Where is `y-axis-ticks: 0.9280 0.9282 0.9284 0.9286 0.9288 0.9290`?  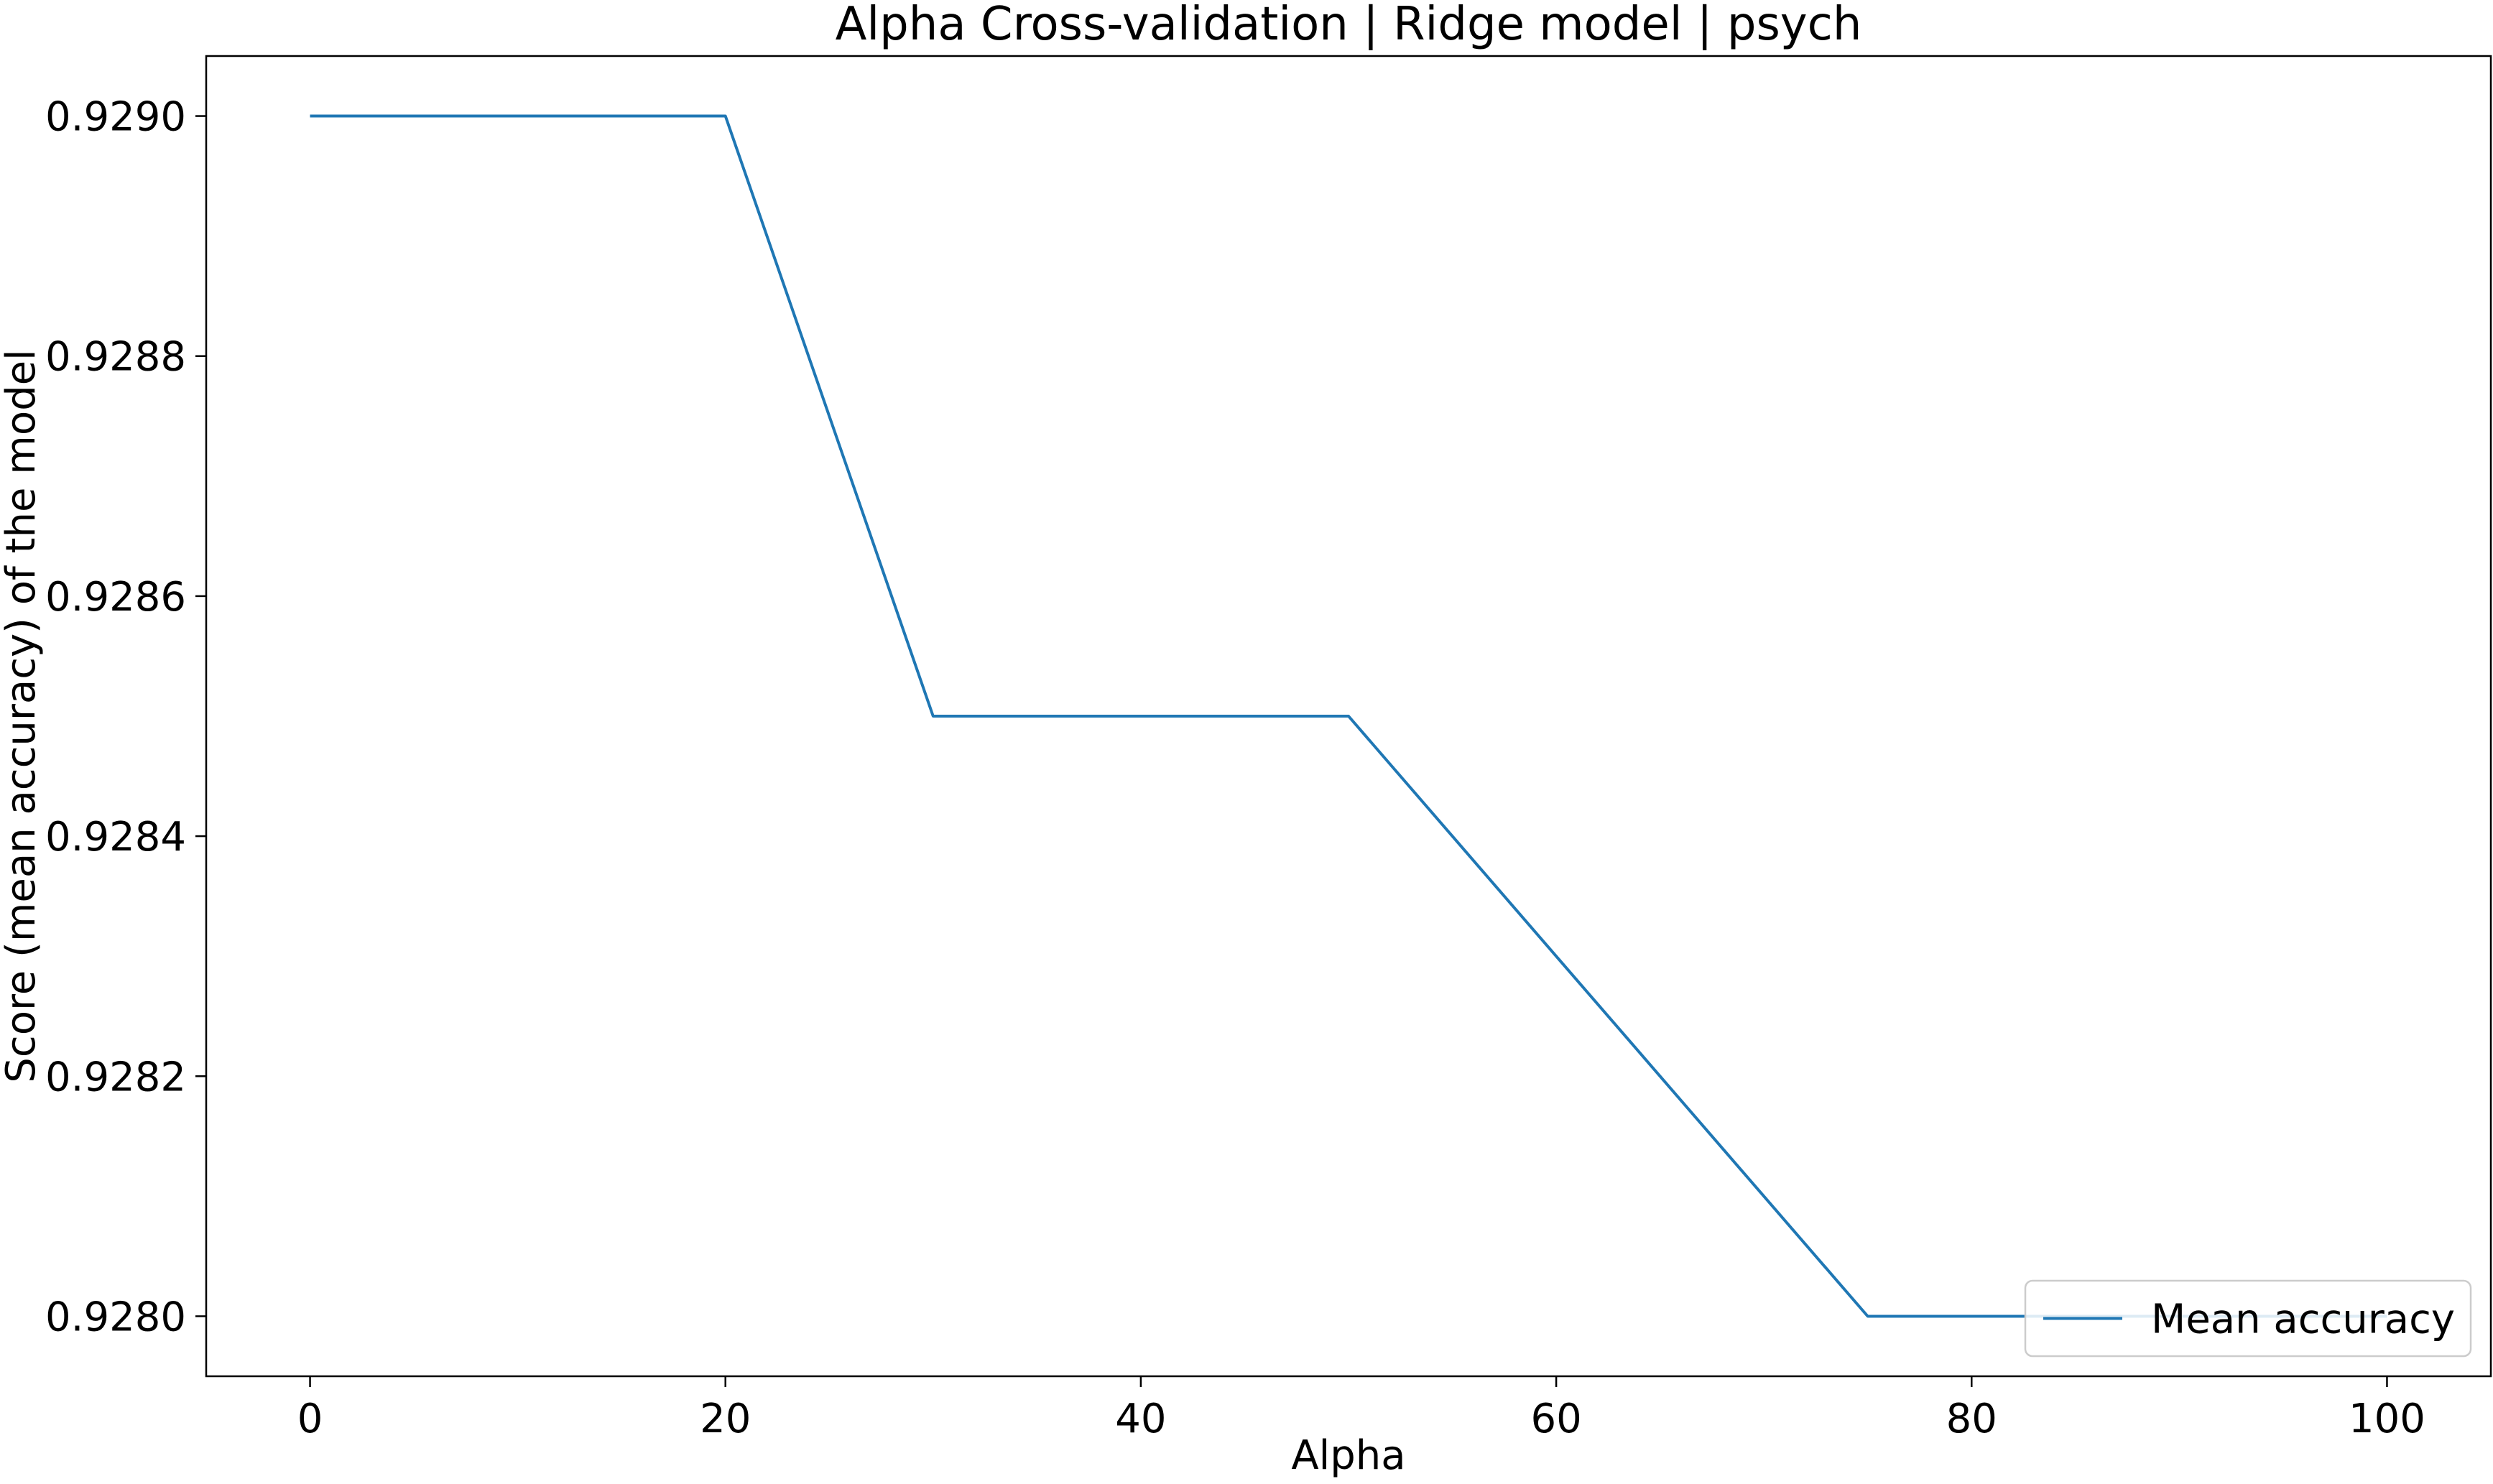
y-axis-ticks: 0.9280 0.9282 0.9284 0.9286 0.9288 0.9290 is located at coordinates (125, 717).